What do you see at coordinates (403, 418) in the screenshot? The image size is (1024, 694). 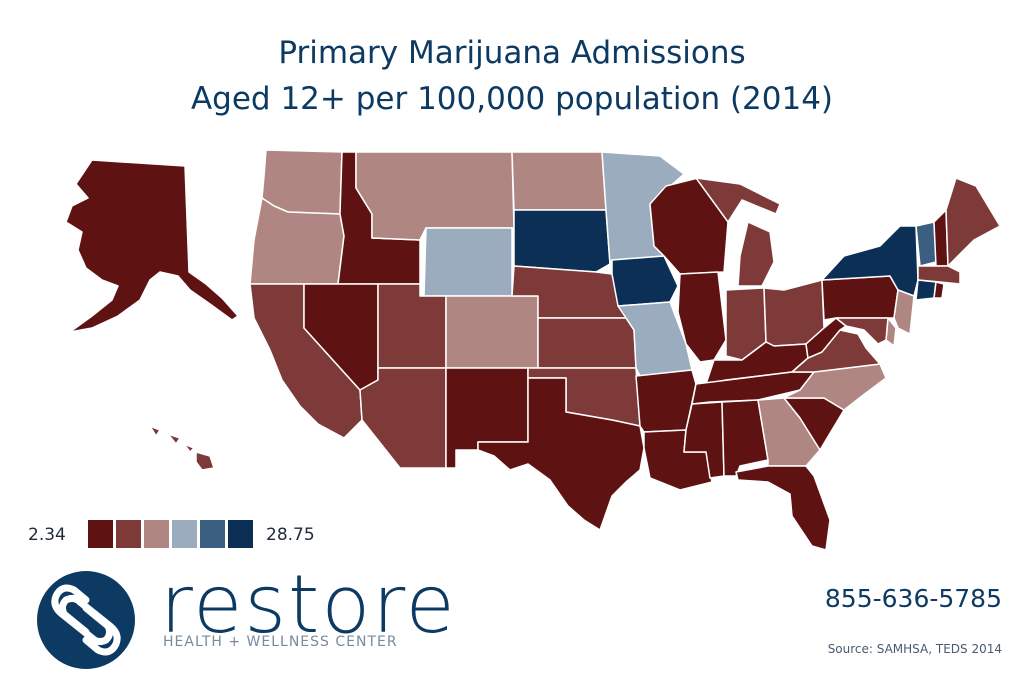 I see `state-az` at bounding box center [403, 418].